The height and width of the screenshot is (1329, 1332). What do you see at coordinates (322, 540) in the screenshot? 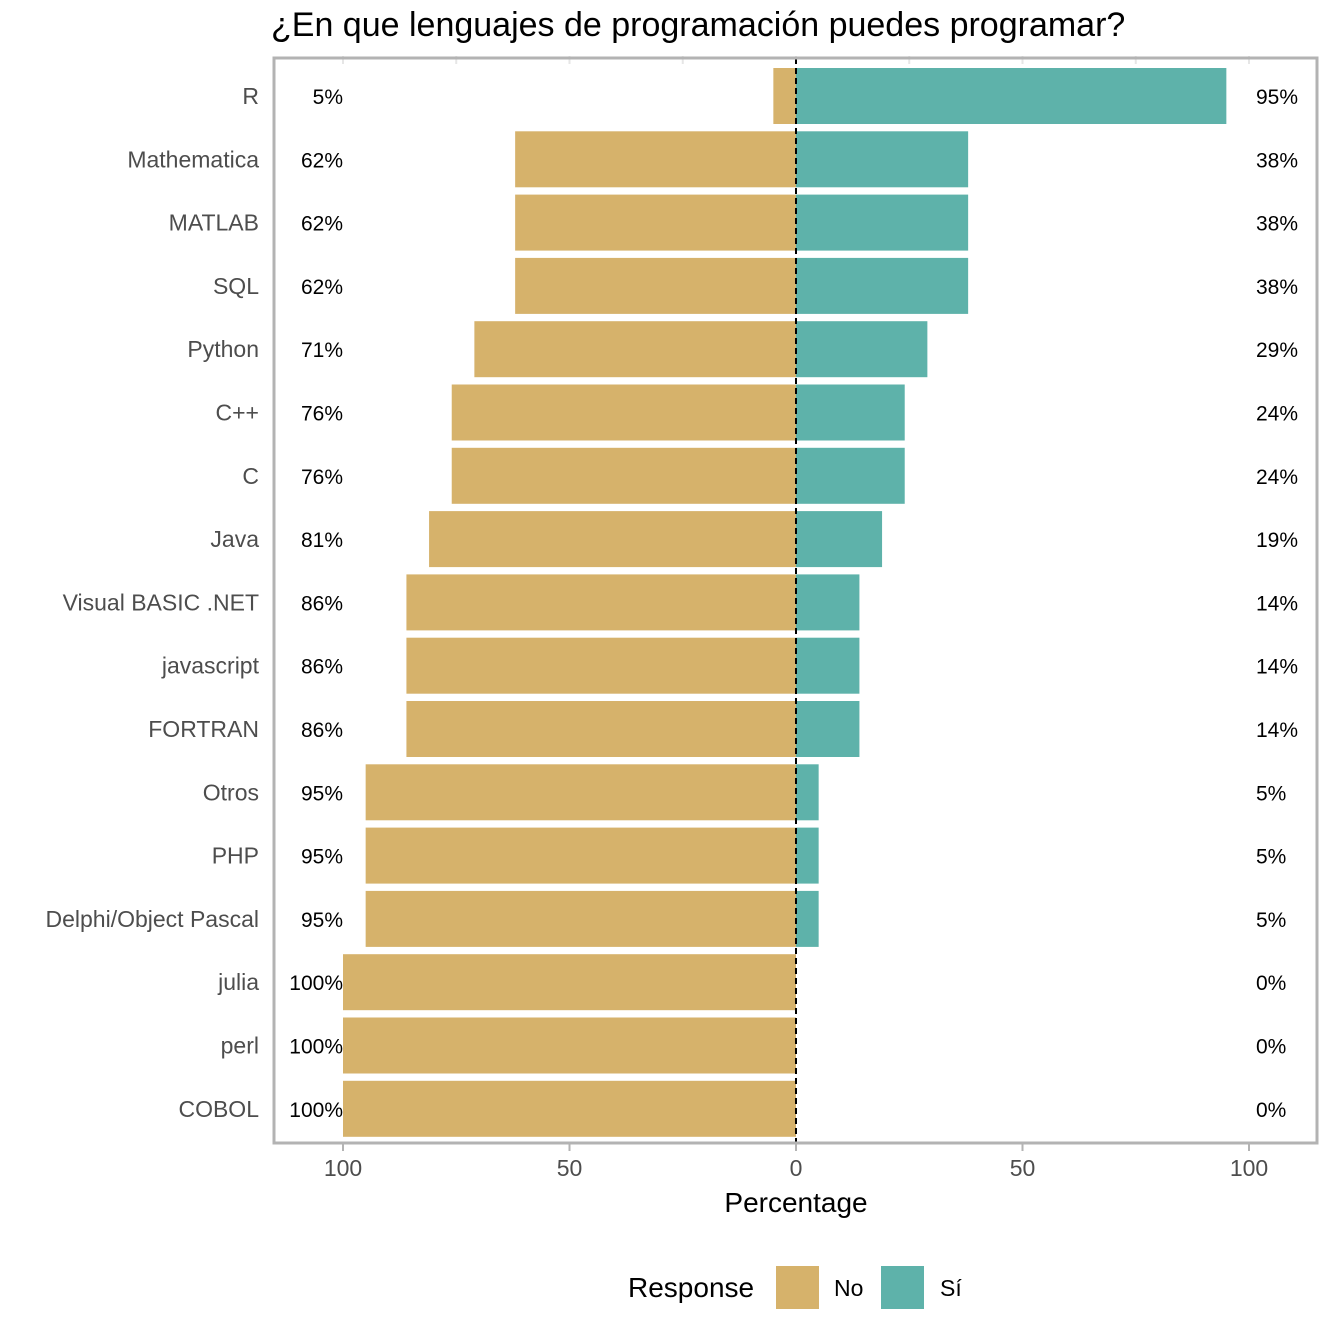
I see `percent-label-no-java: 81%` at bounding box center [322, 540].